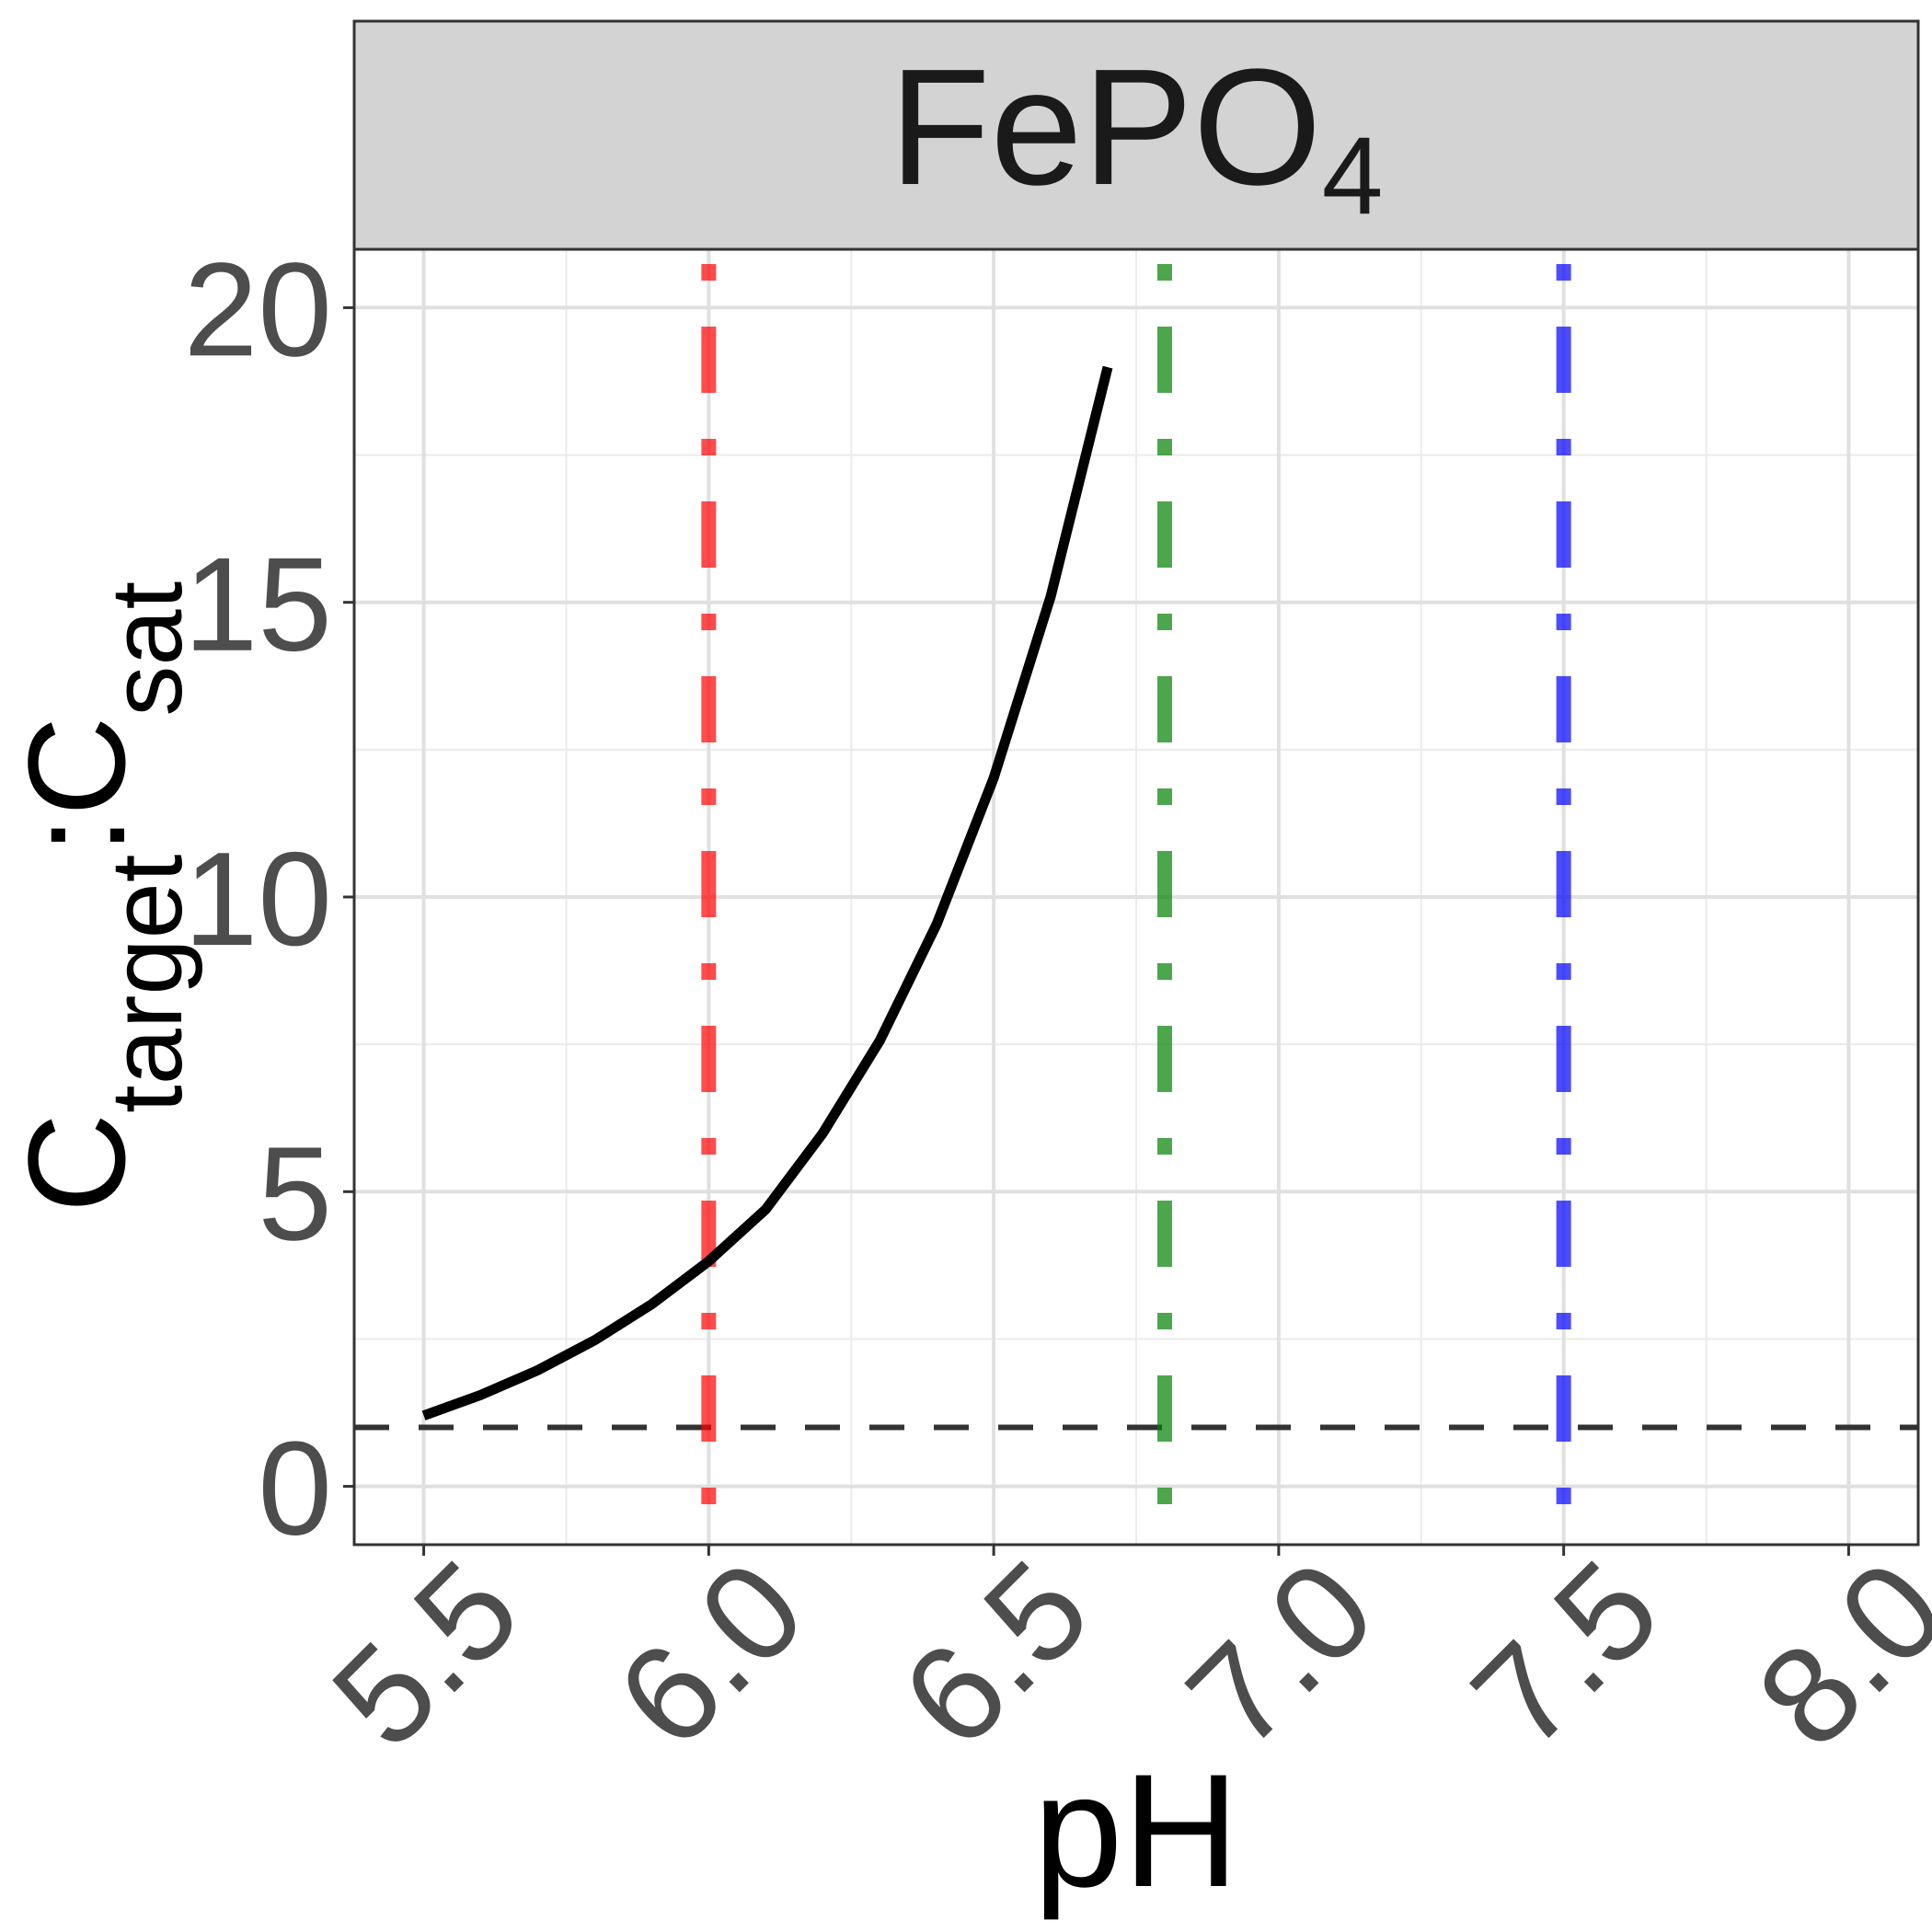  I want to click on chart-title: FePO4, so click(1137, 136).